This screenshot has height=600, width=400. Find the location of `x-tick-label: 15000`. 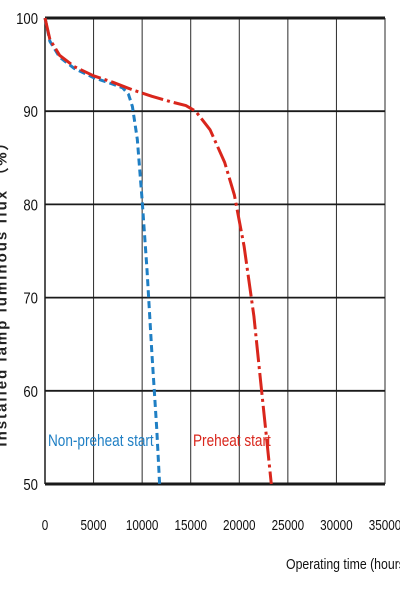

x-tick-label: 15000 is located at coordinates (190, 525).